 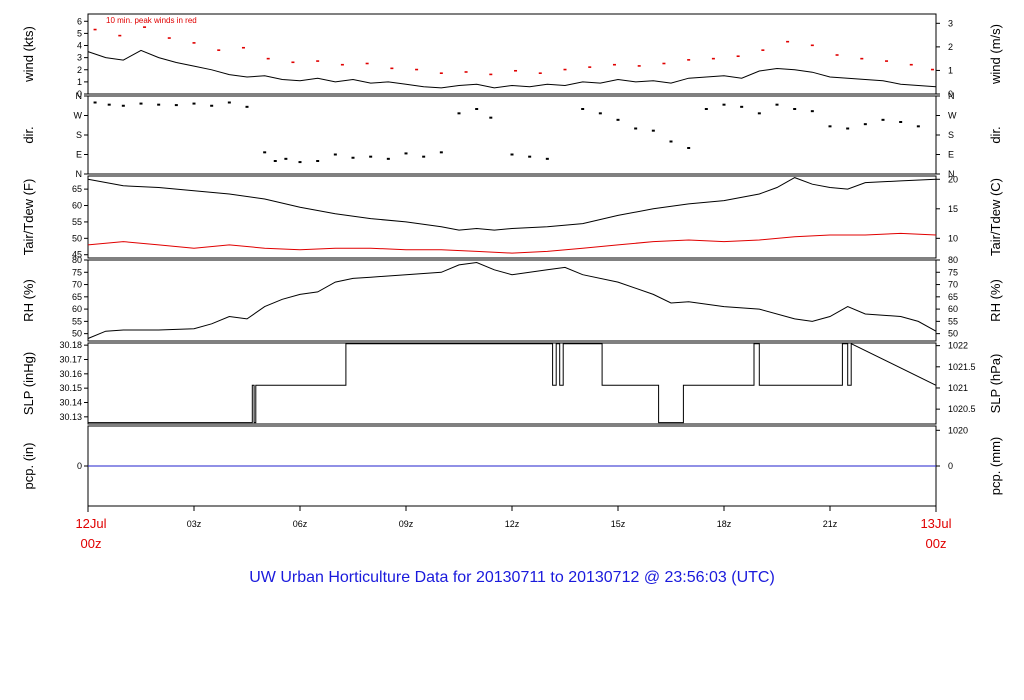 What do you see at coordinates (952, 116) in the screenshot?
I see `direction-right-tick-label: W` at bounding box center [952, 116].